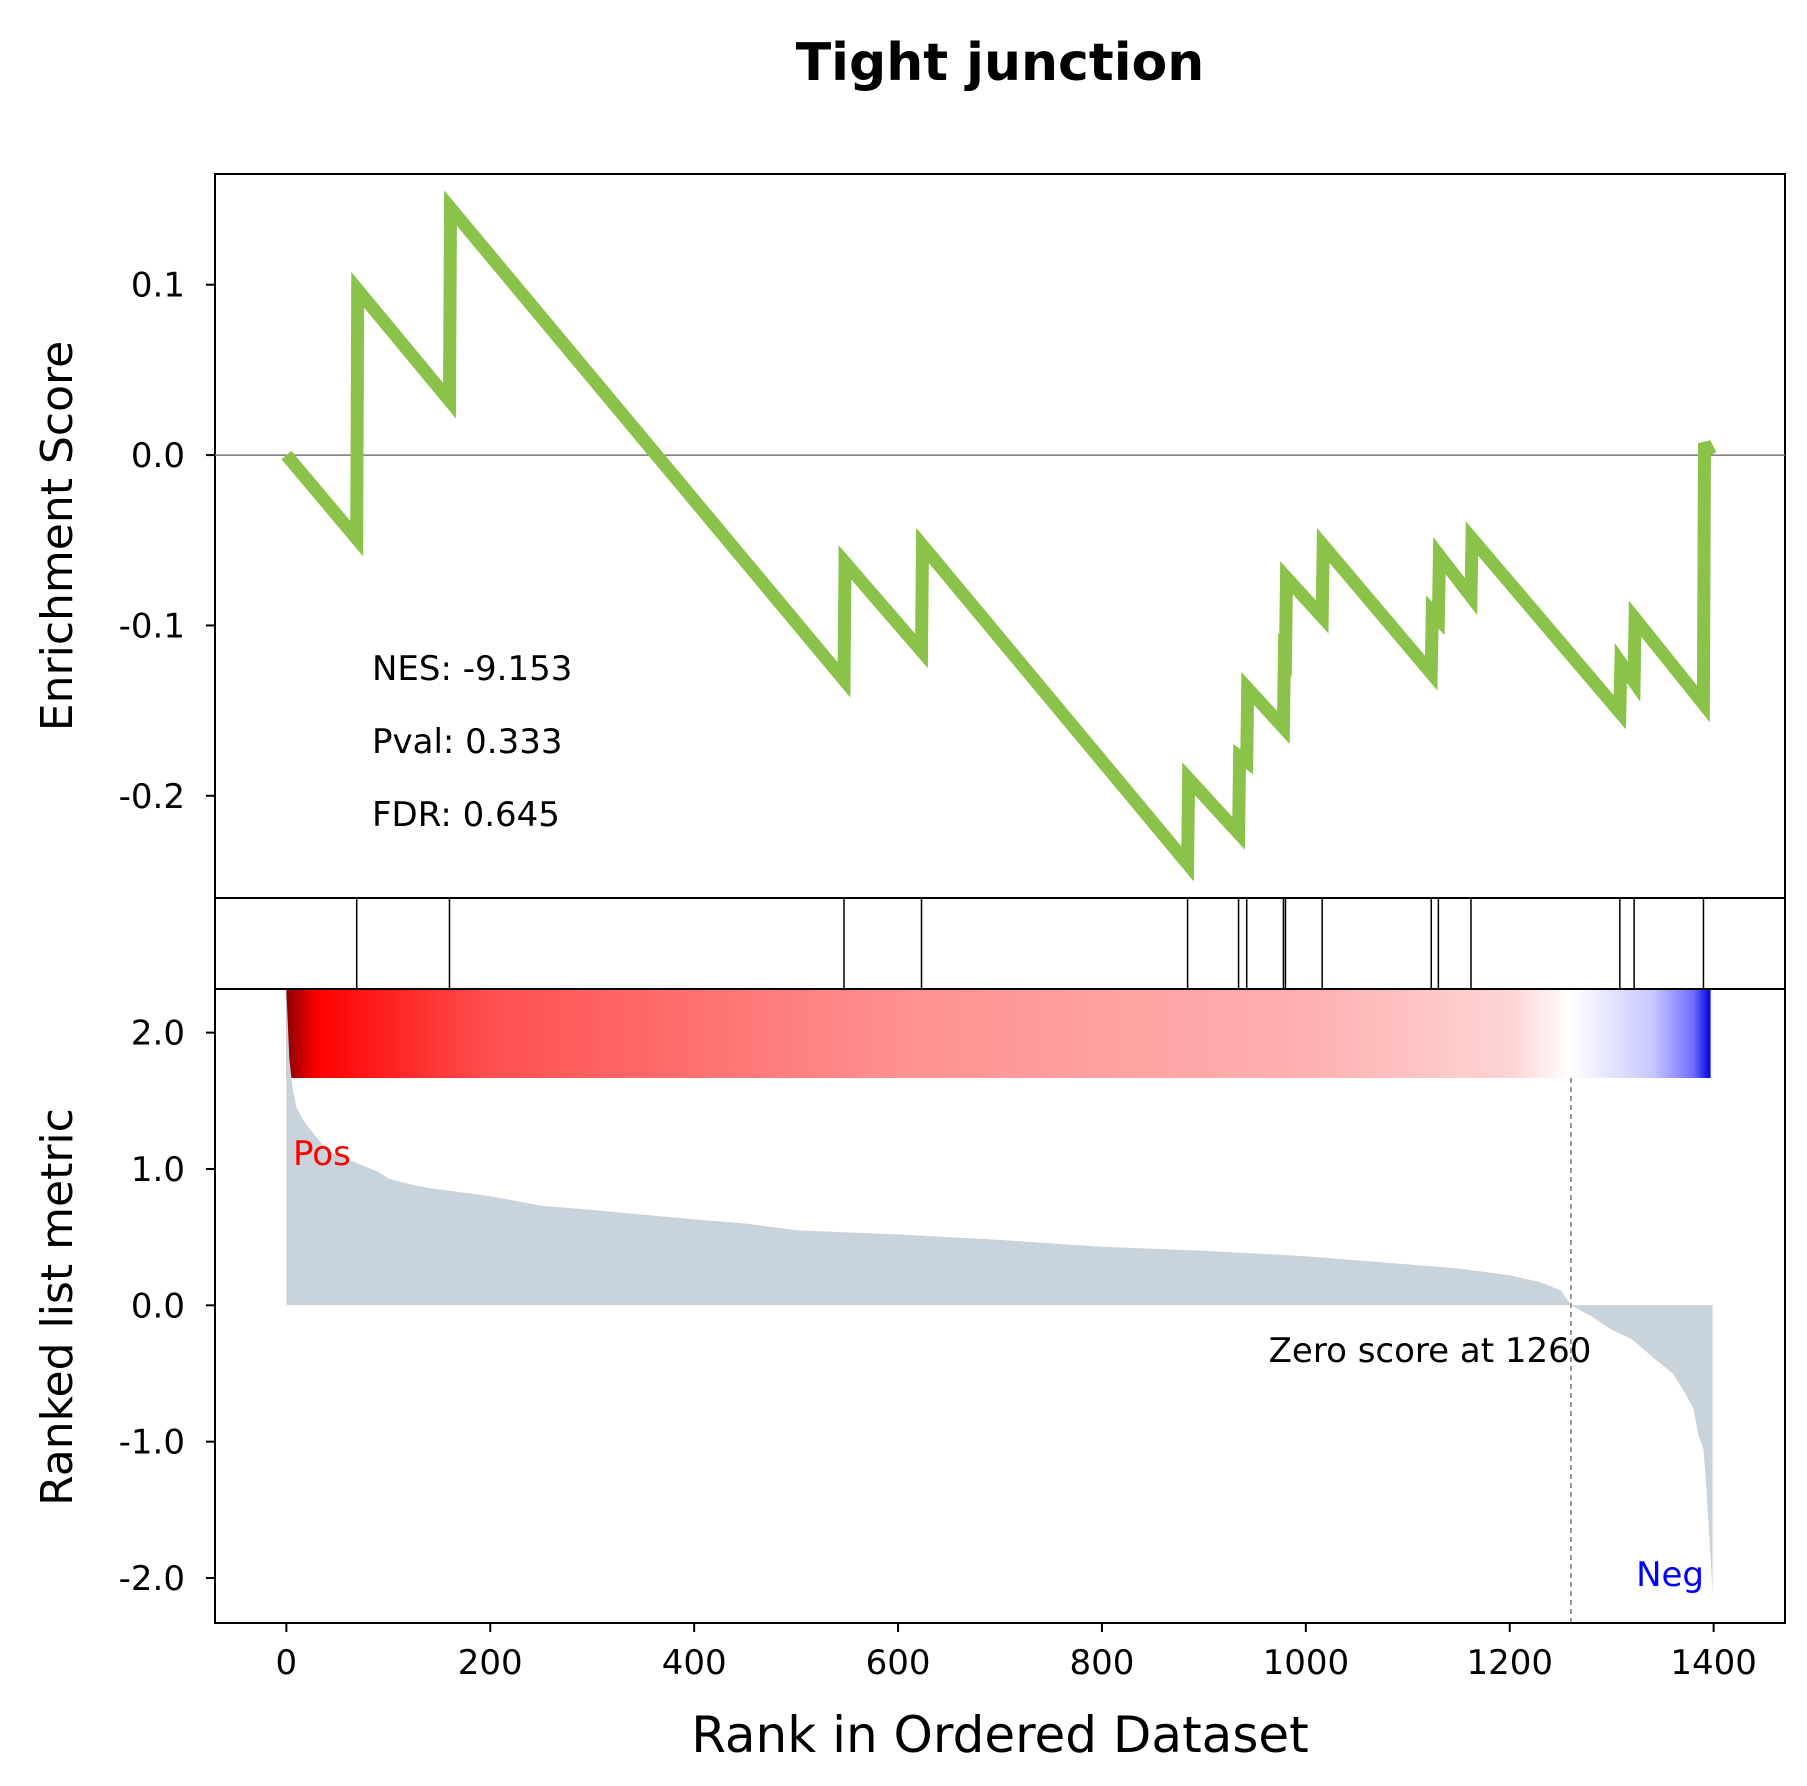 This screenshot has height=1786, width=1807. I want to click on neg-label: Neg, so click(1670, 1575).